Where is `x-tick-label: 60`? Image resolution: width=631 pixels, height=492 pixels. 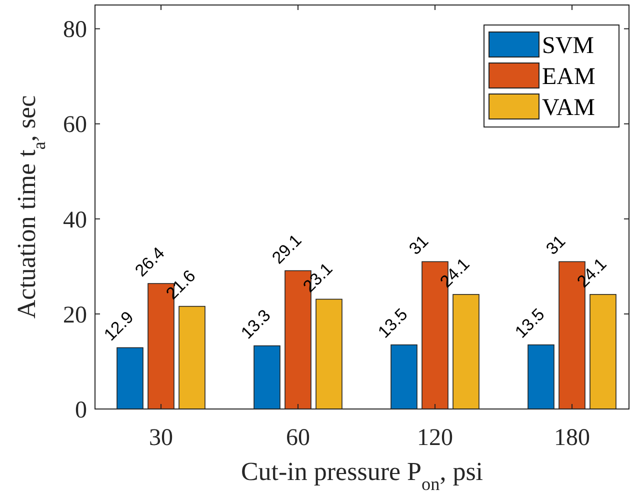 x-tick-label: 60 is located at coordinates (298, 438).